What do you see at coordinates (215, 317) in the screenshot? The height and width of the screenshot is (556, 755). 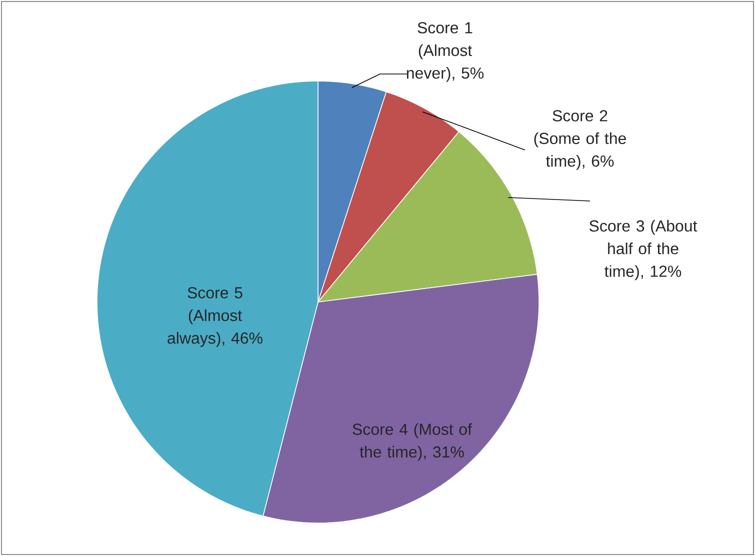 I see `slice-label: Score 5 (Almost always), 46%` at bounding box center [215, 317].